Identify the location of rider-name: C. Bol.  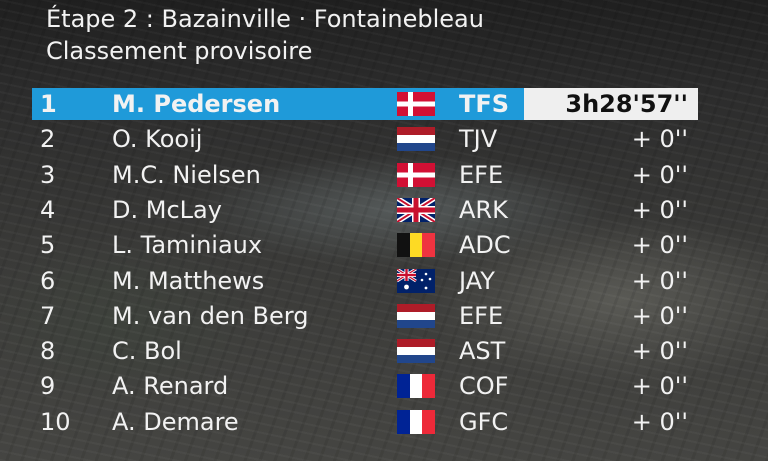
(147, 351).